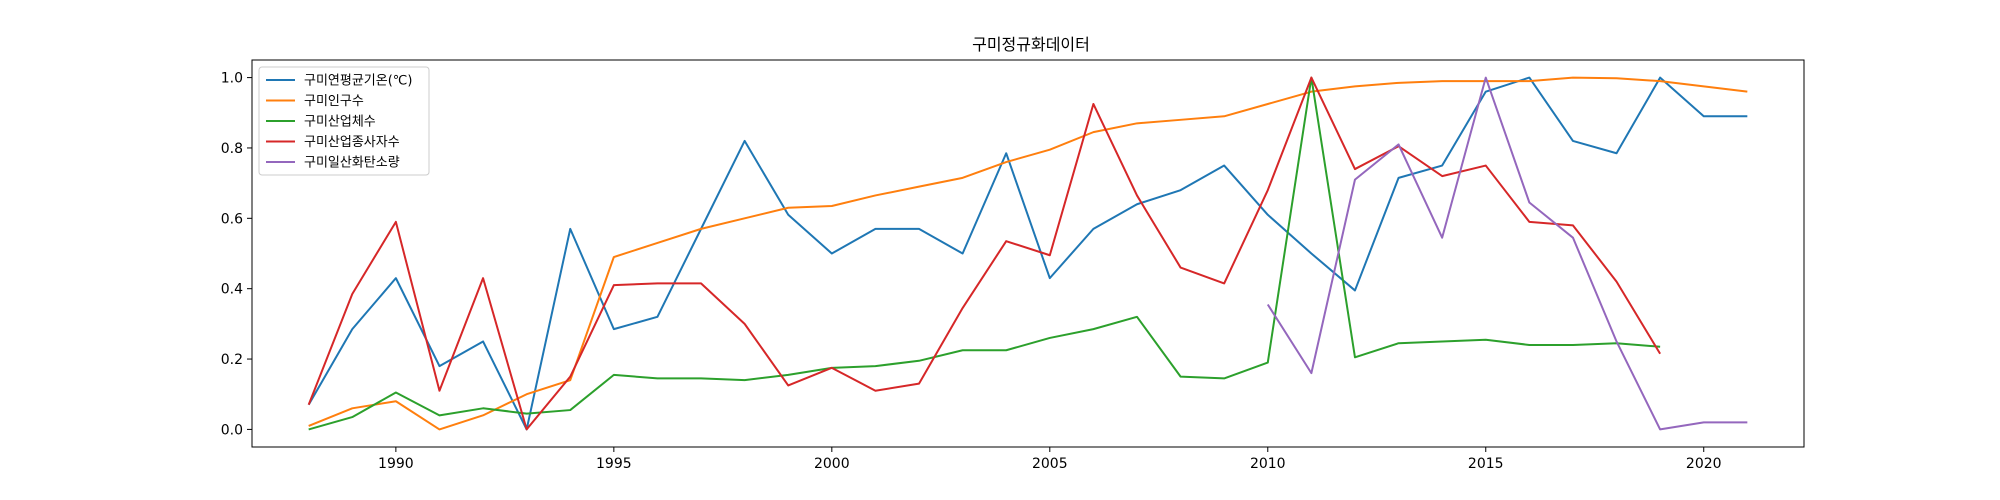 The image size is (2000, 500). I want to click on y-axis: 0.0 0.2 0.4 0.6 0.8 1.0, so click(236, 254).